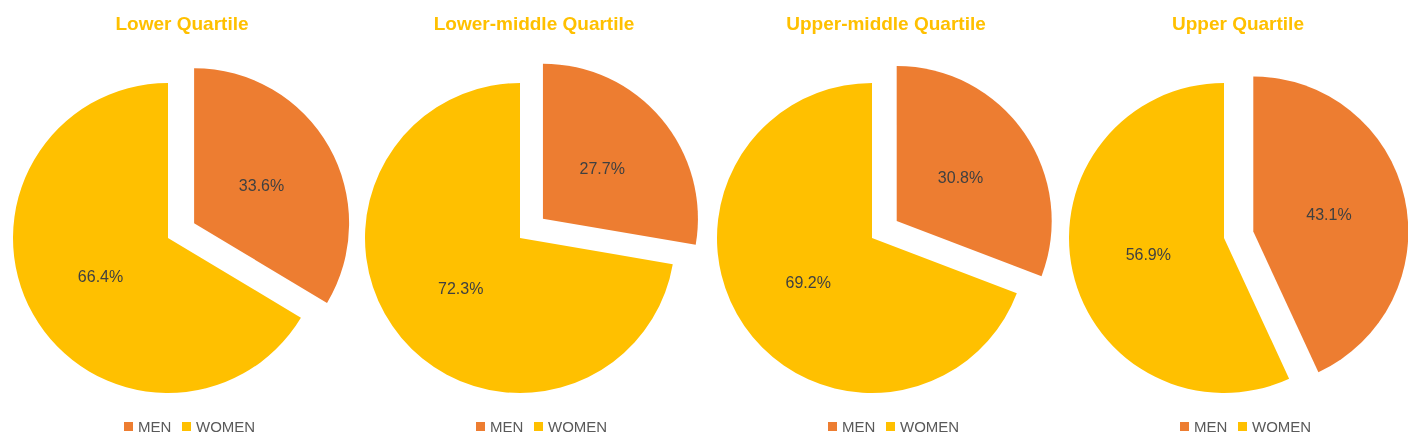 The image size is (1408, 441). What do you see at coordinates (1329, 215) in the screenshot?
I see `data-label: 43.1%` at bounding box center [1329, 215].